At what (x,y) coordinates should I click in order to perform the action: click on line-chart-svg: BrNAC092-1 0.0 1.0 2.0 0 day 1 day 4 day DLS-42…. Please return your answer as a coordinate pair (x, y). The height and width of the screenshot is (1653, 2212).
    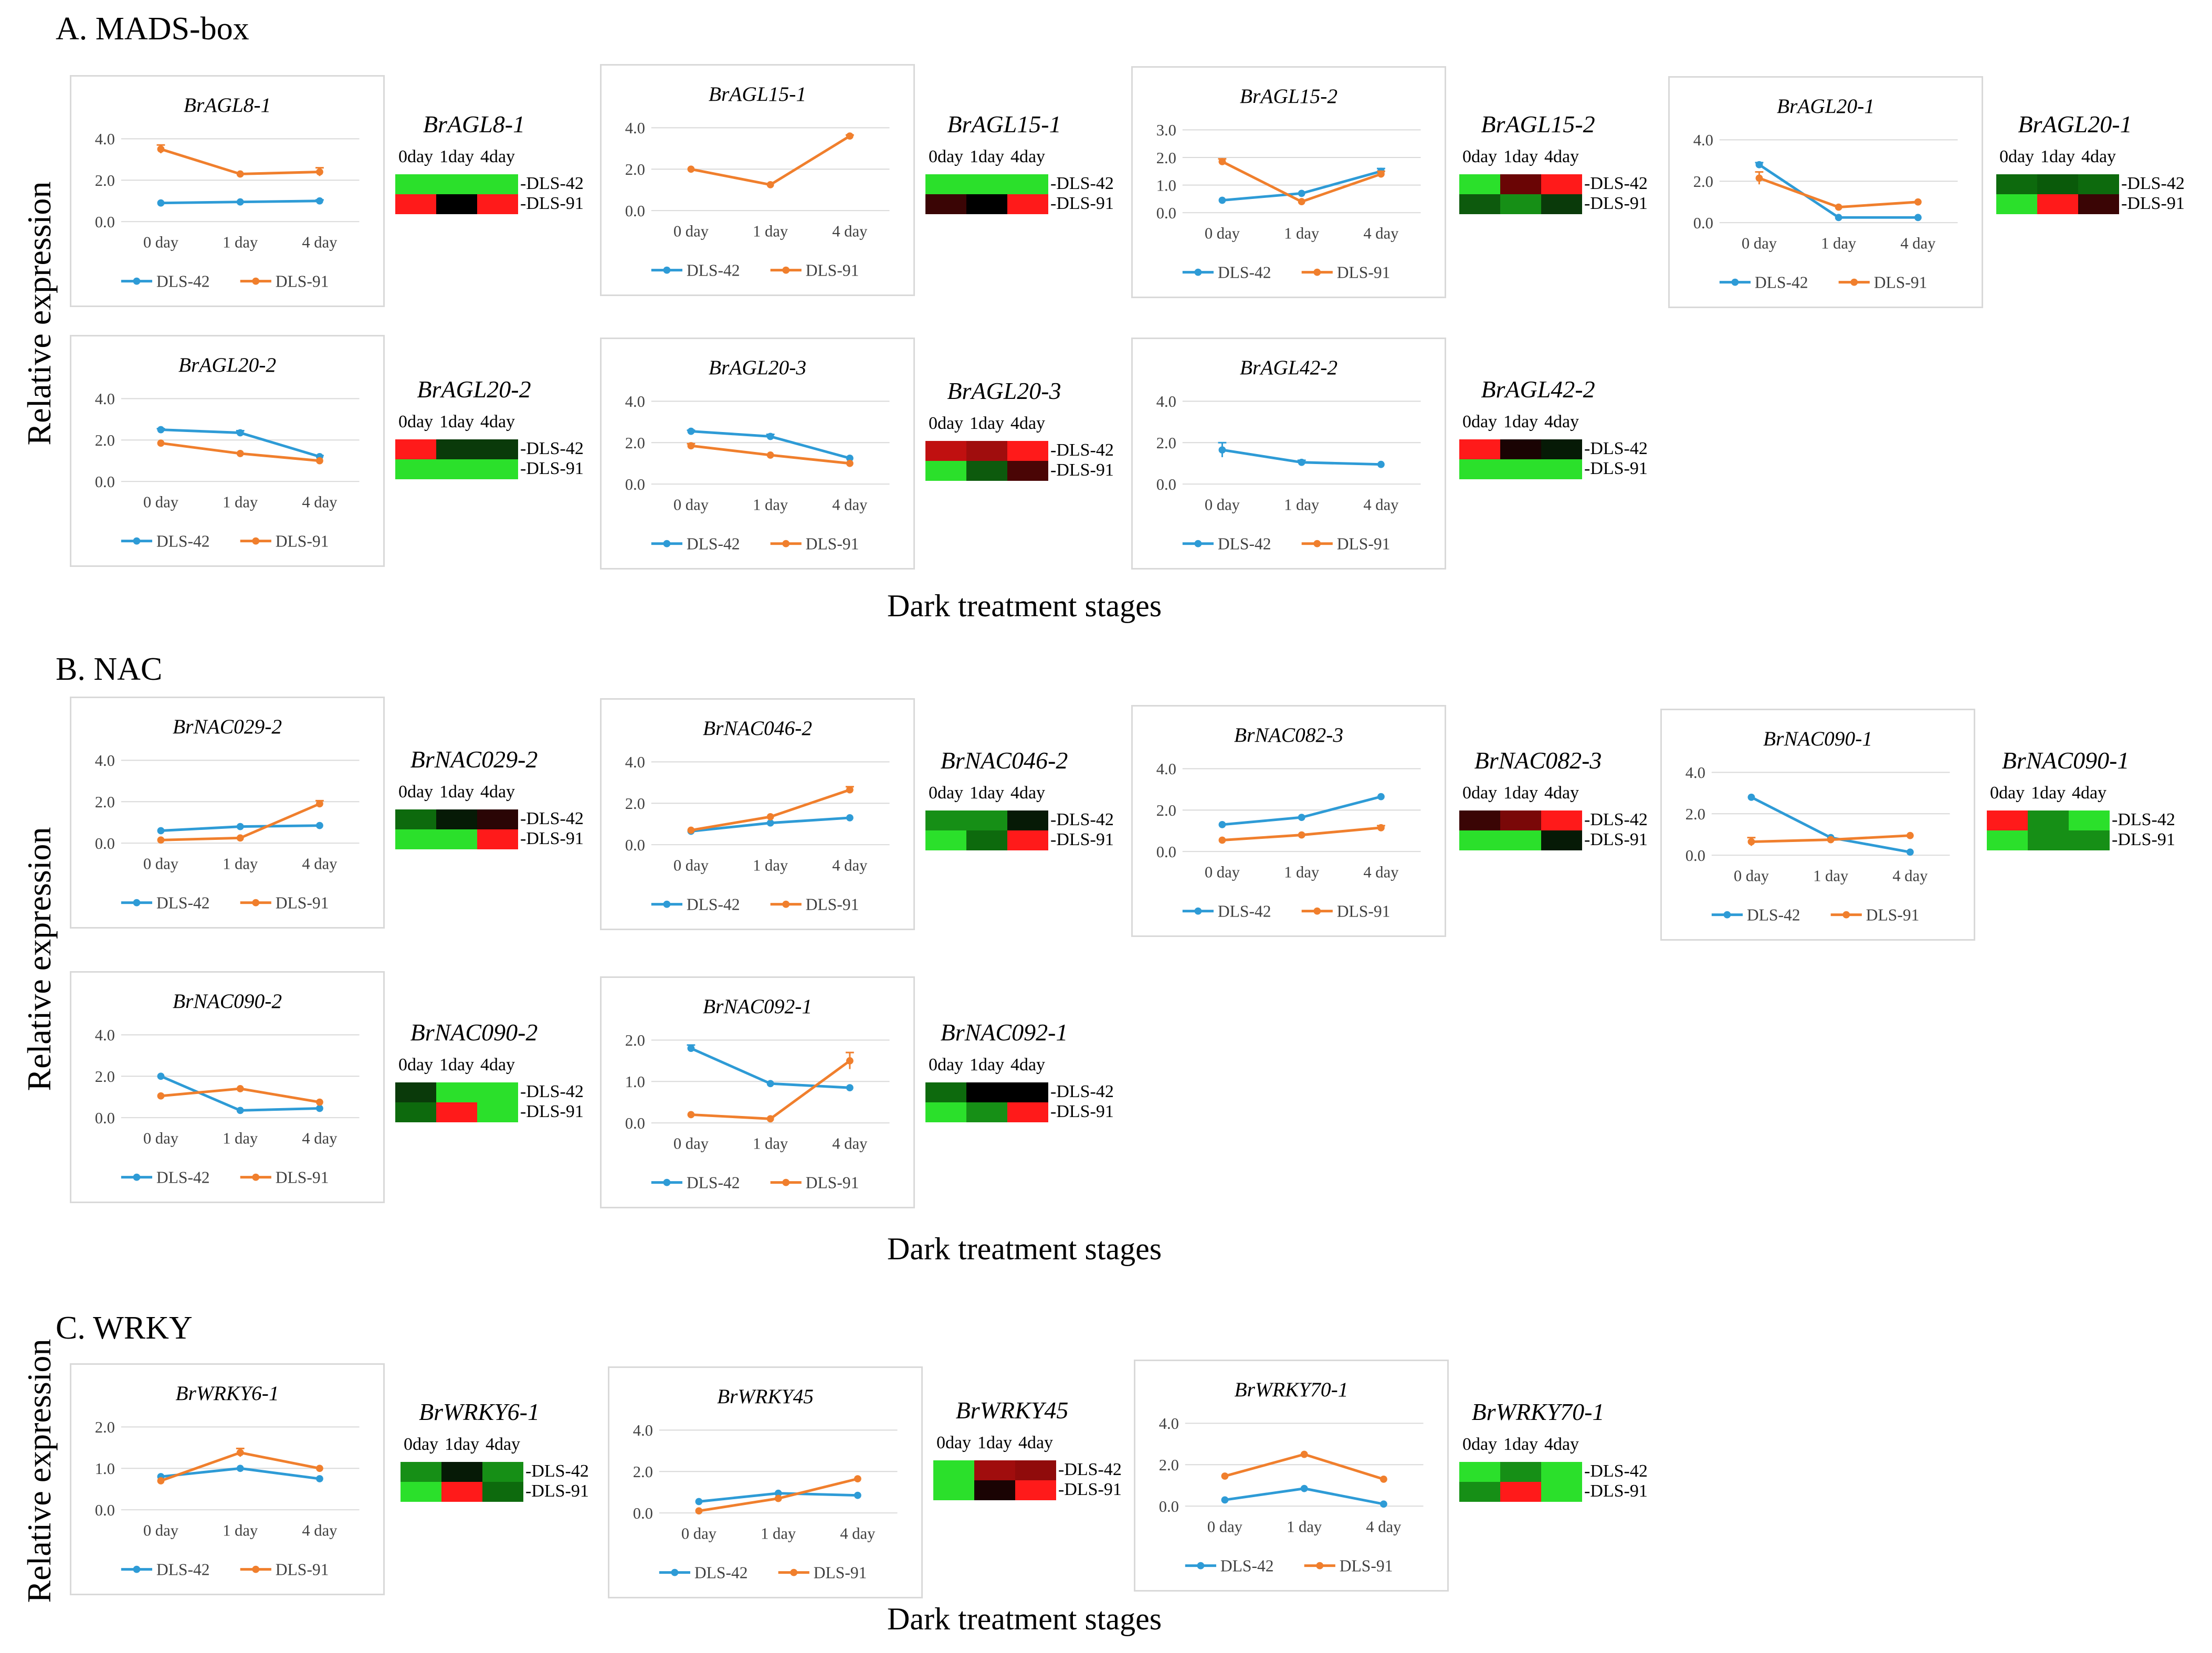
    Looking at the image, I should click on (757, 1093).